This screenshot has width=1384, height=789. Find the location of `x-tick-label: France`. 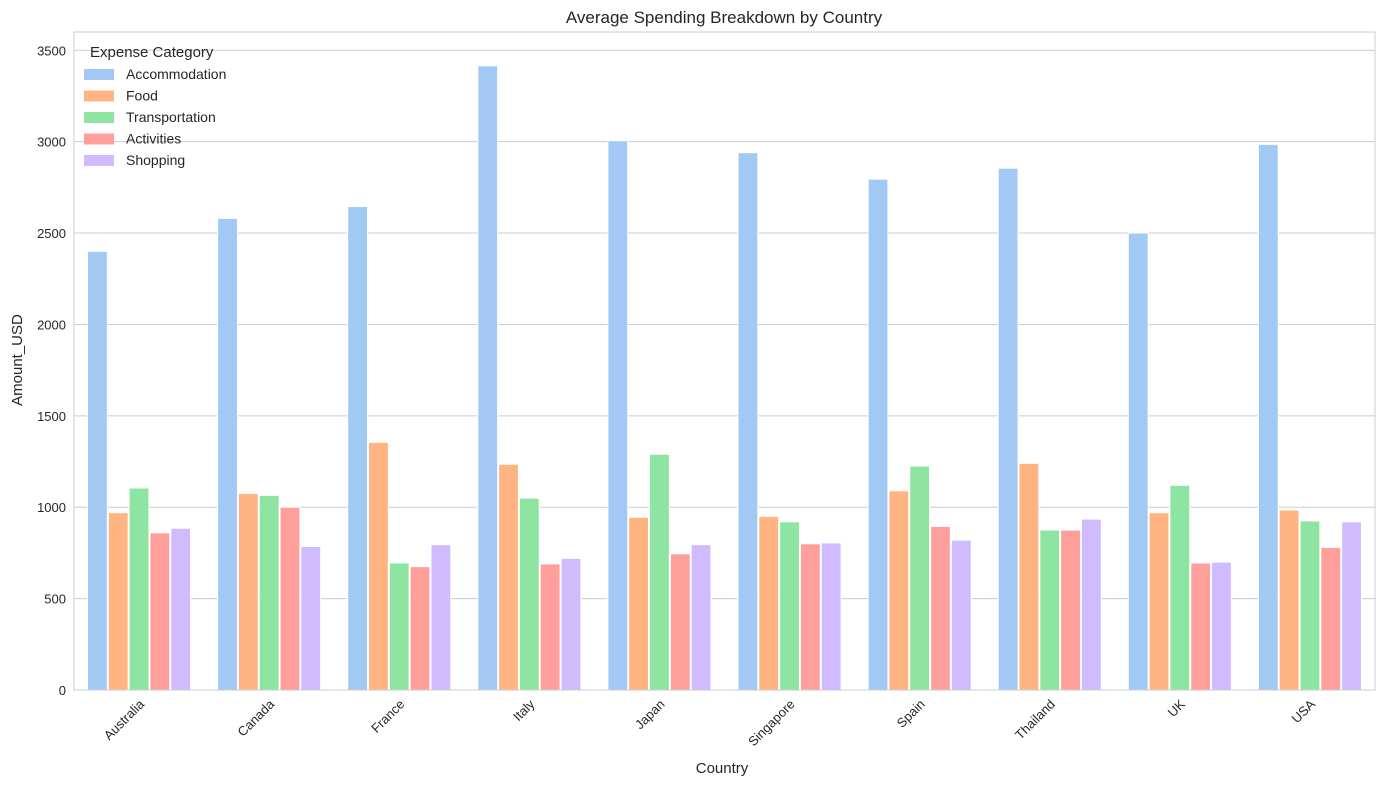

x-tick-label: France is located at coordinates (387, 716).